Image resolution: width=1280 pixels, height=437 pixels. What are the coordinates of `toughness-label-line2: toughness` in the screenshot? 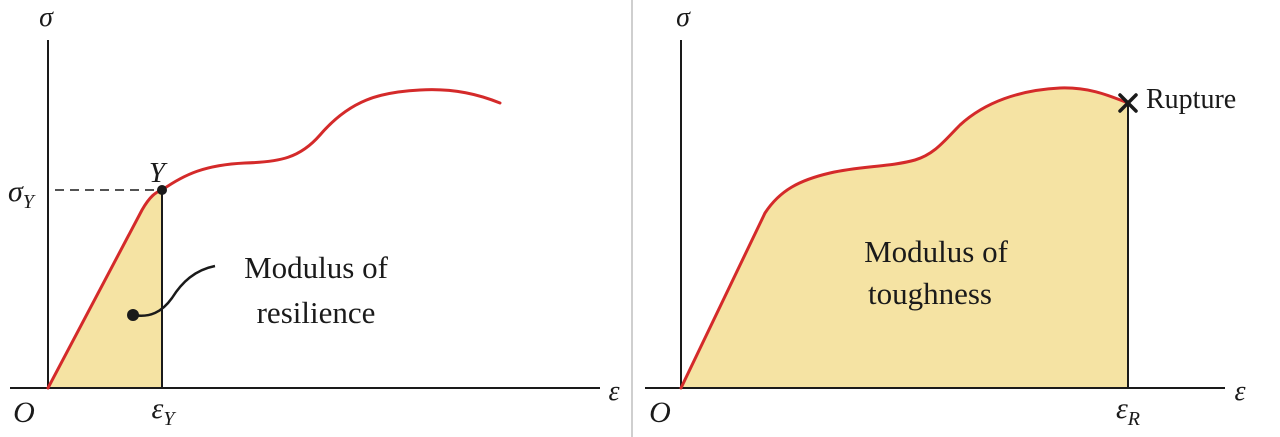 It's located at (930, 293).